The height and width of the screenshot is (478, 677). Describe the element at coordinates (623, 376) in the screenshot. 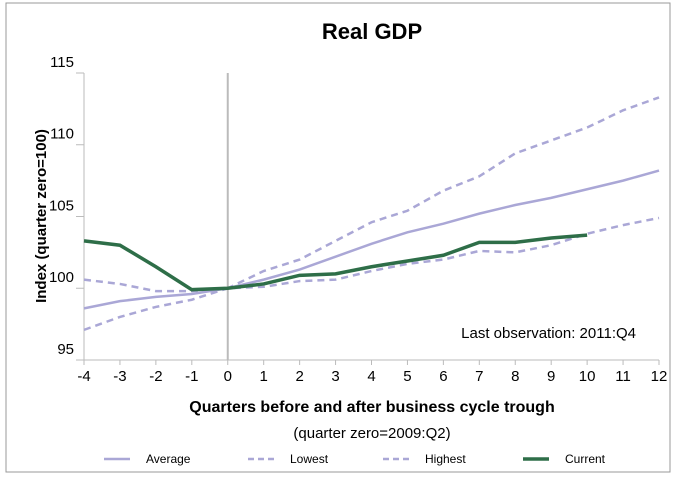

I see `x-tick-label: 11` at that location.